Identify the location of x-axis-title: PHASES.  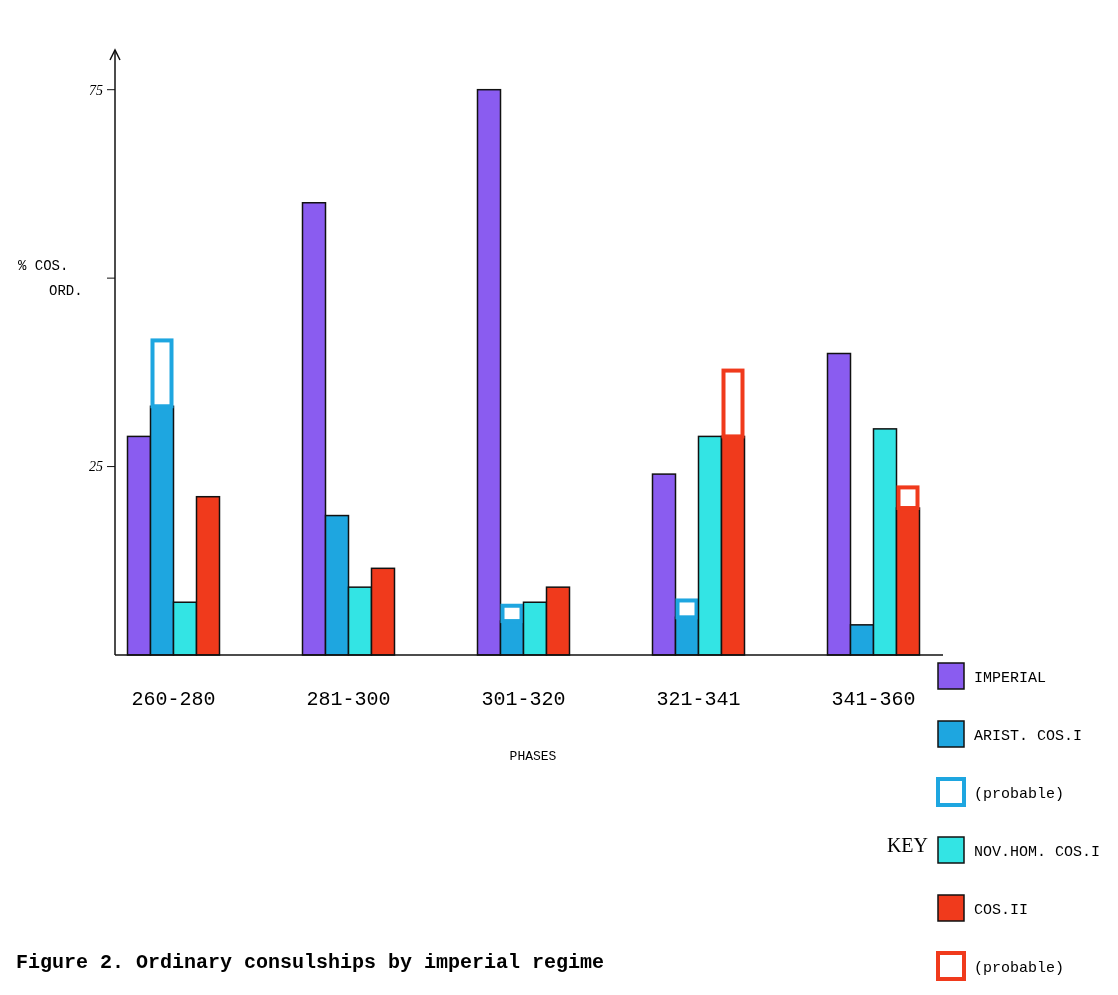
(533, 756).